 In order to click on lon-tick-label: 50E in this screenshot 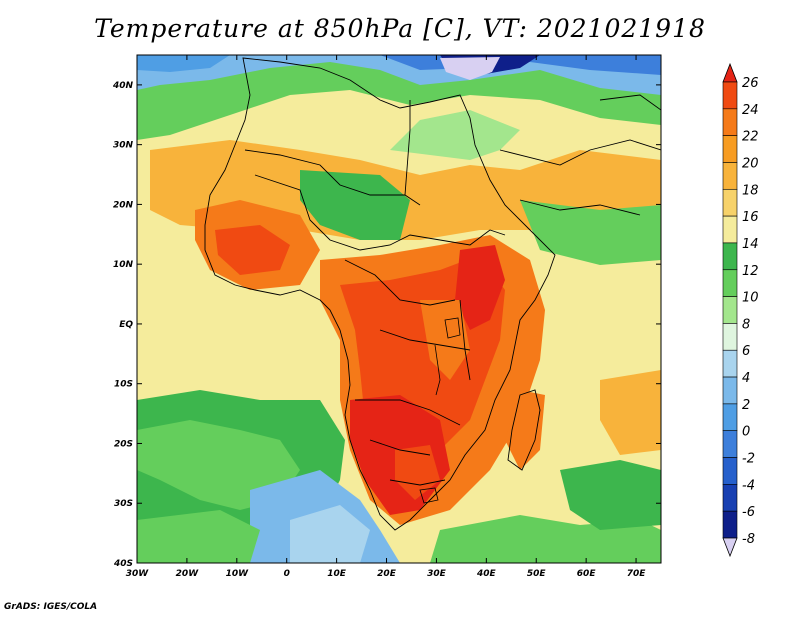, I will do `click(537, 574)`.